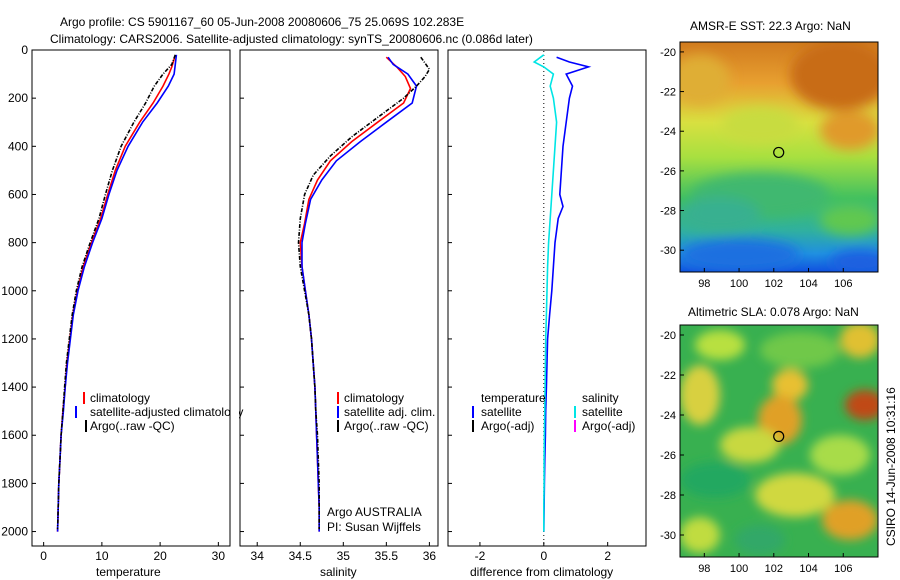 The height and width of the screenshot is (580, 900). What do you see at coordinates (18, 243) in the screenshot?
I see `y-tick-label: 800` at bounding box center [18, 243].